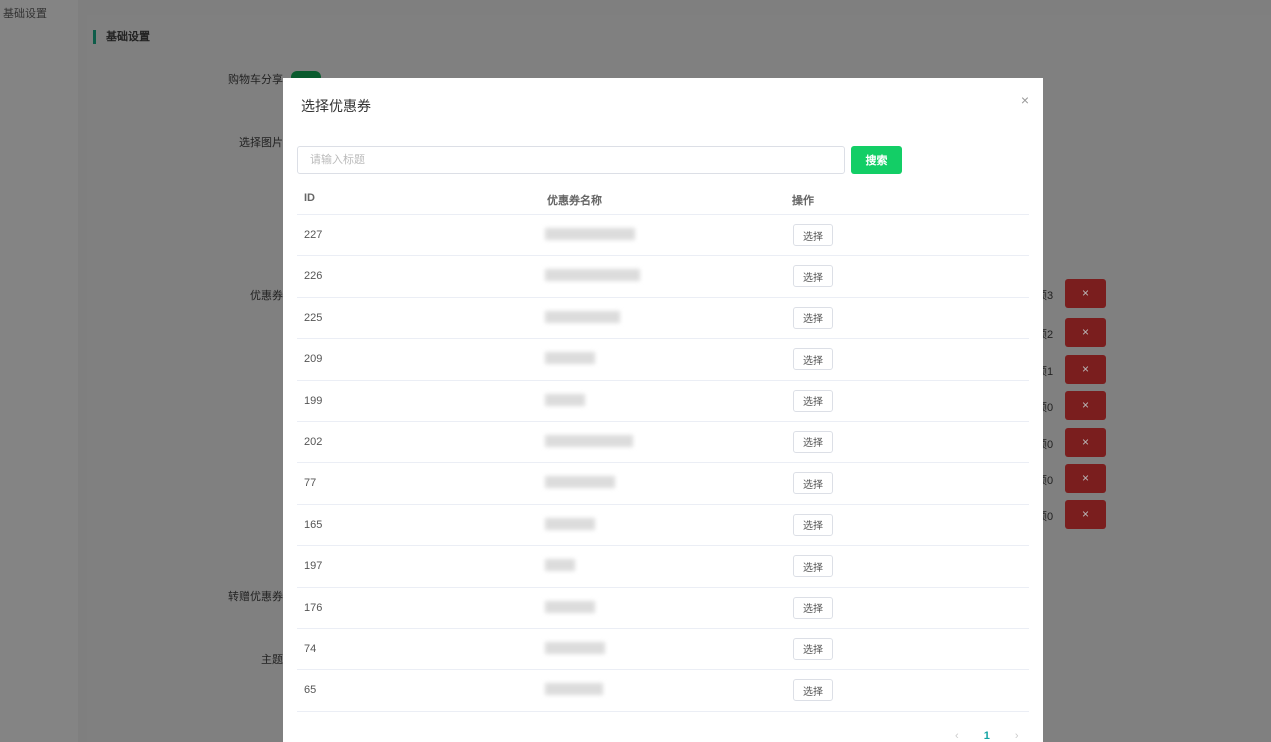 This screenshot has height=742, width=1271. I want to click on gift-coupon-label: 转赠优惠券, so click(255, 597).